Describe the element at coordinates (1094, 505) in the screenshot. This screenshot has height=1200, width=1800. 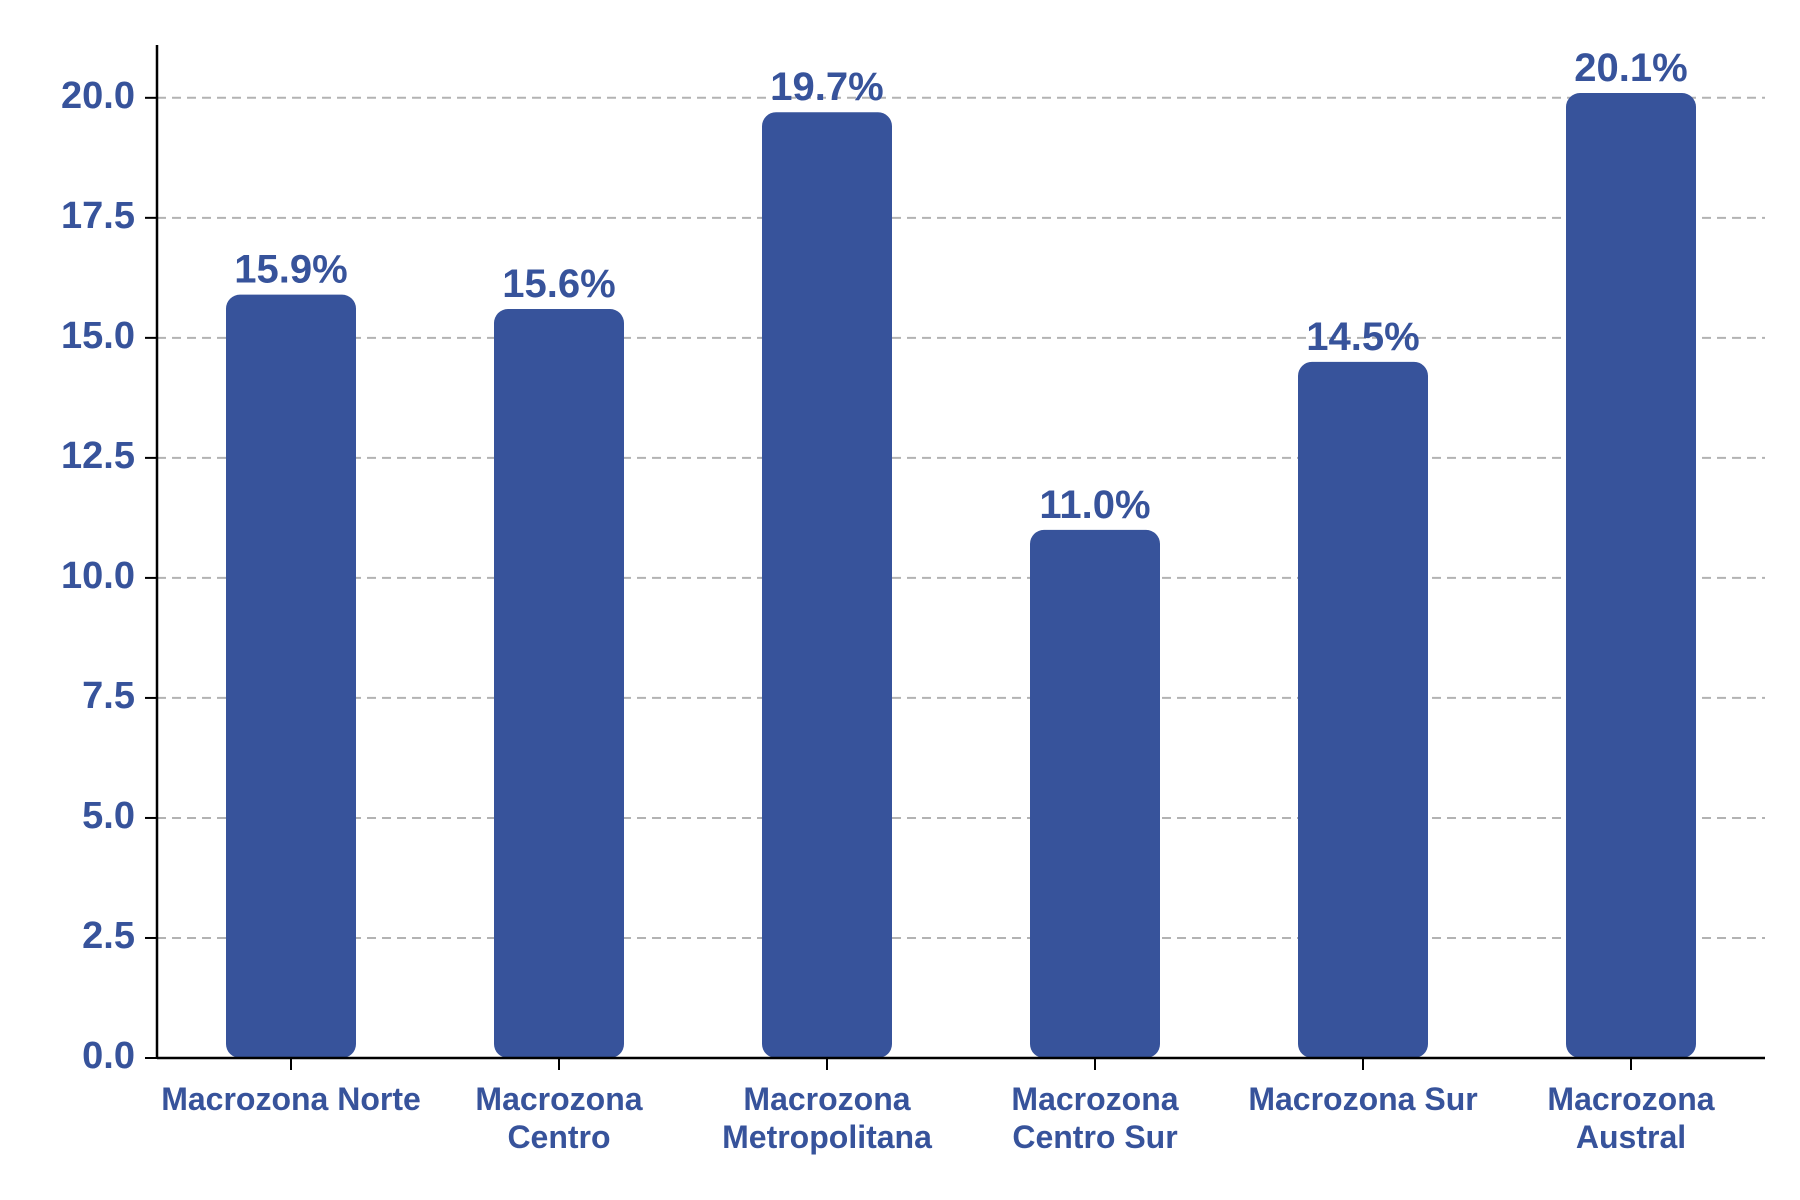
I see `data-label: 11.0%` at that location.